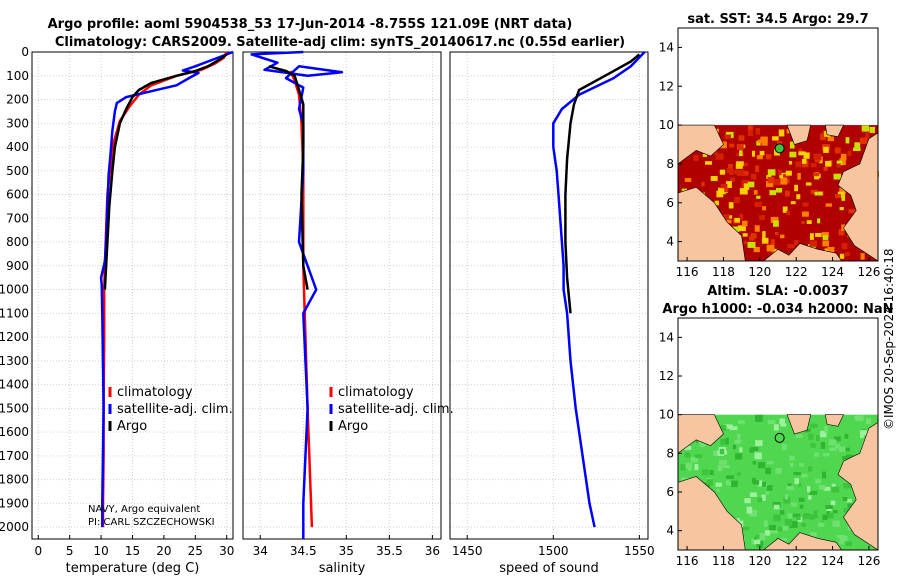  Describe the element at coordinates (868, 561) in the screenshot. I see `map-x-tick-label: 126` at that location.